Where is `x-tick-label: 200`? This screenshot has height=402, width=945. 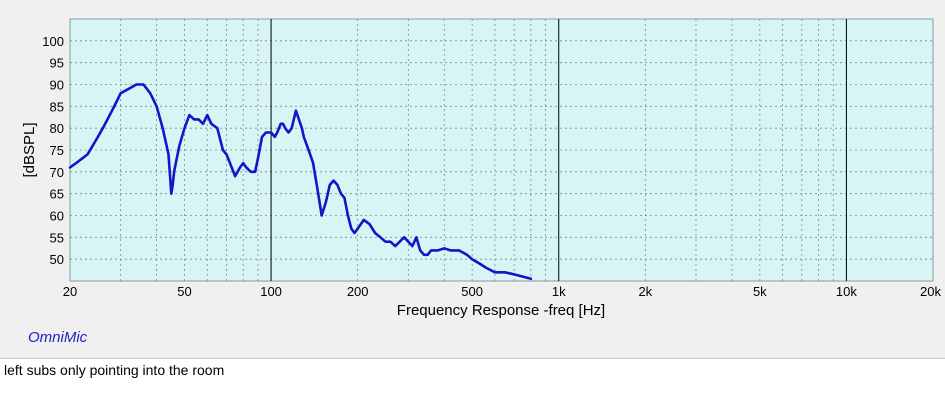
x-tick-label: 200 is located at coordinates (358, 291).